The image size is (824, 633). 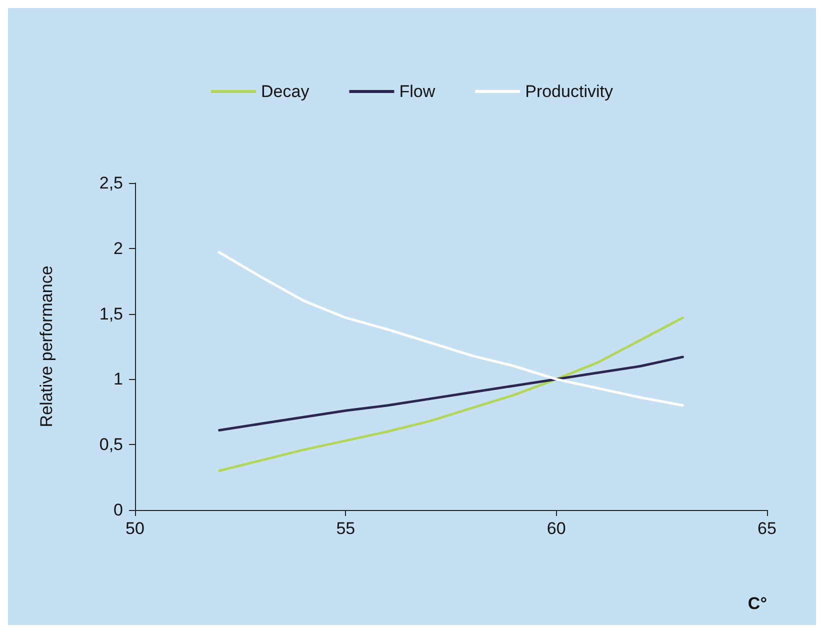 What do you see at coordinates (135, 528) in the screenshot?
I see `x-tick-label: 50` at bounding box center [135, 528].